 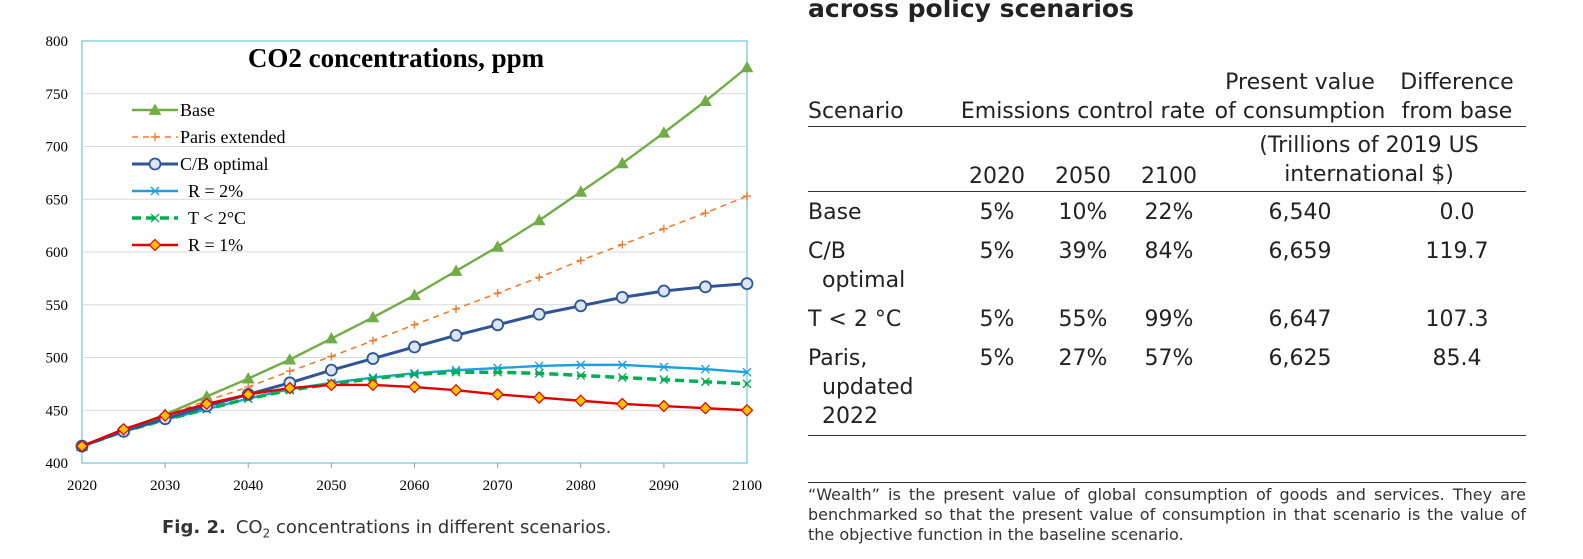 I want to click on year-2020: 2020, so click(x=997, y=159).